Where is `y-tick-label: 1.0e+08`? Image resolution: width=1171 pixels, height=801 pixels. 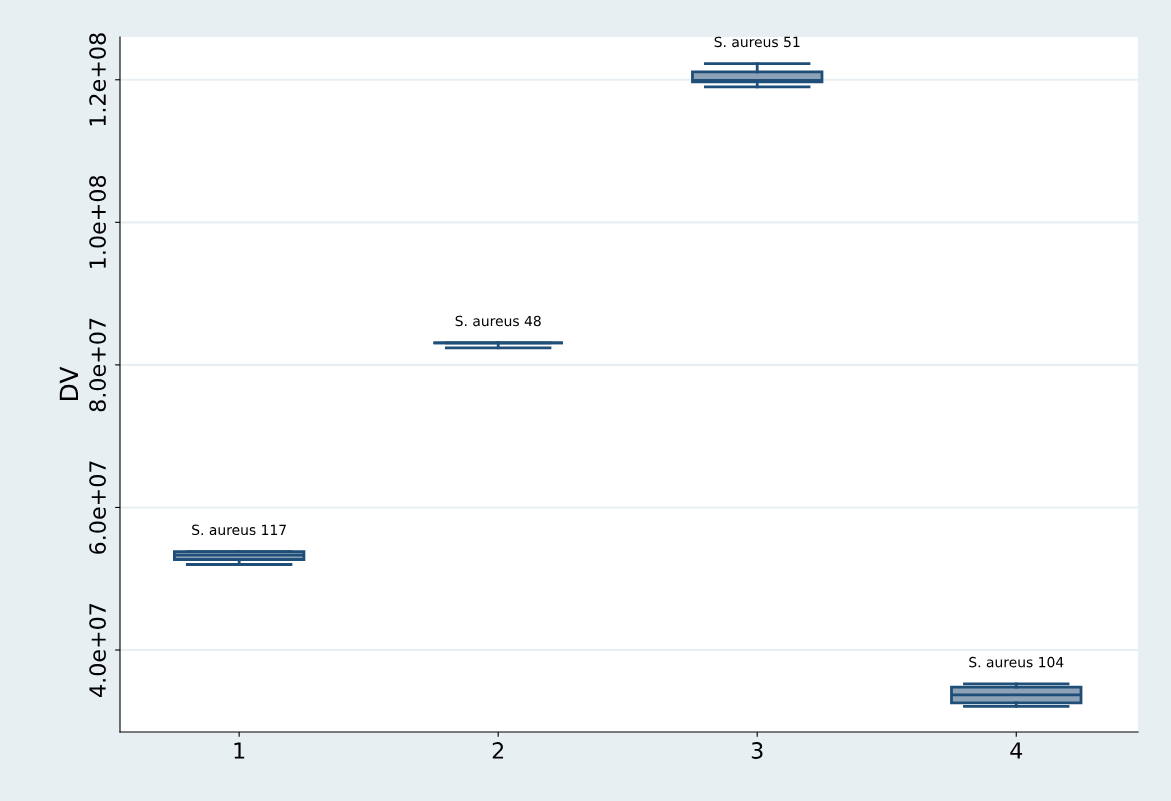 y-tick-label: 1.0e+08 is located at coordinates (97, 221).